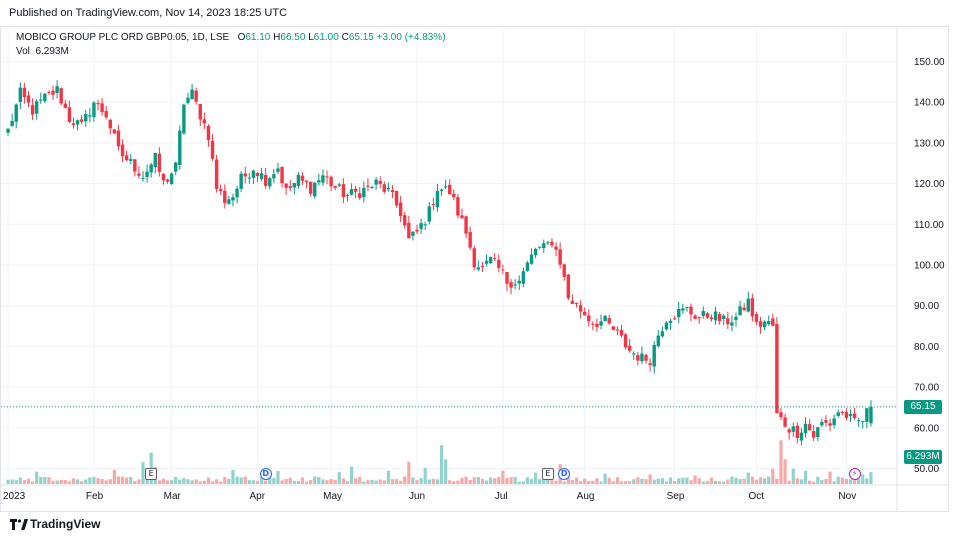 The height and width of the screenshot is (539, 960). Describe the element at coordinates (65, 524) in the screenshot. I see `footer-brand-label: TradingView` at that location.